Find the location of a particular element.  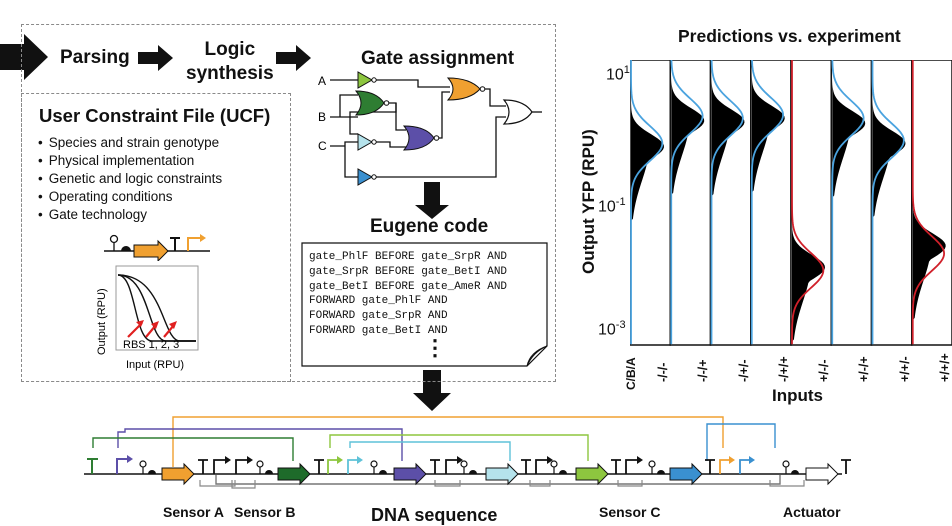

not-gate-light-blue-icon is located at coordinates (367, 142).